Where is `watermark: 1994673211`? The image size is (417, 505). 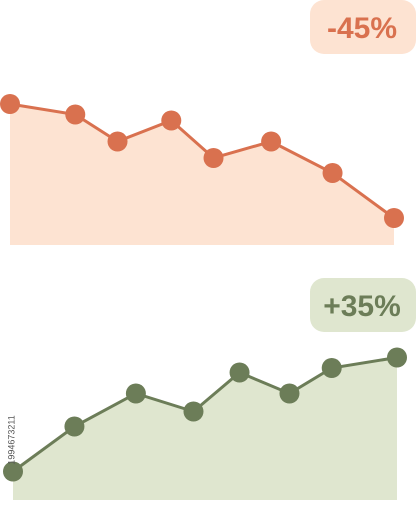
watermark: 1994673211 is located at coordinates (11, 439).